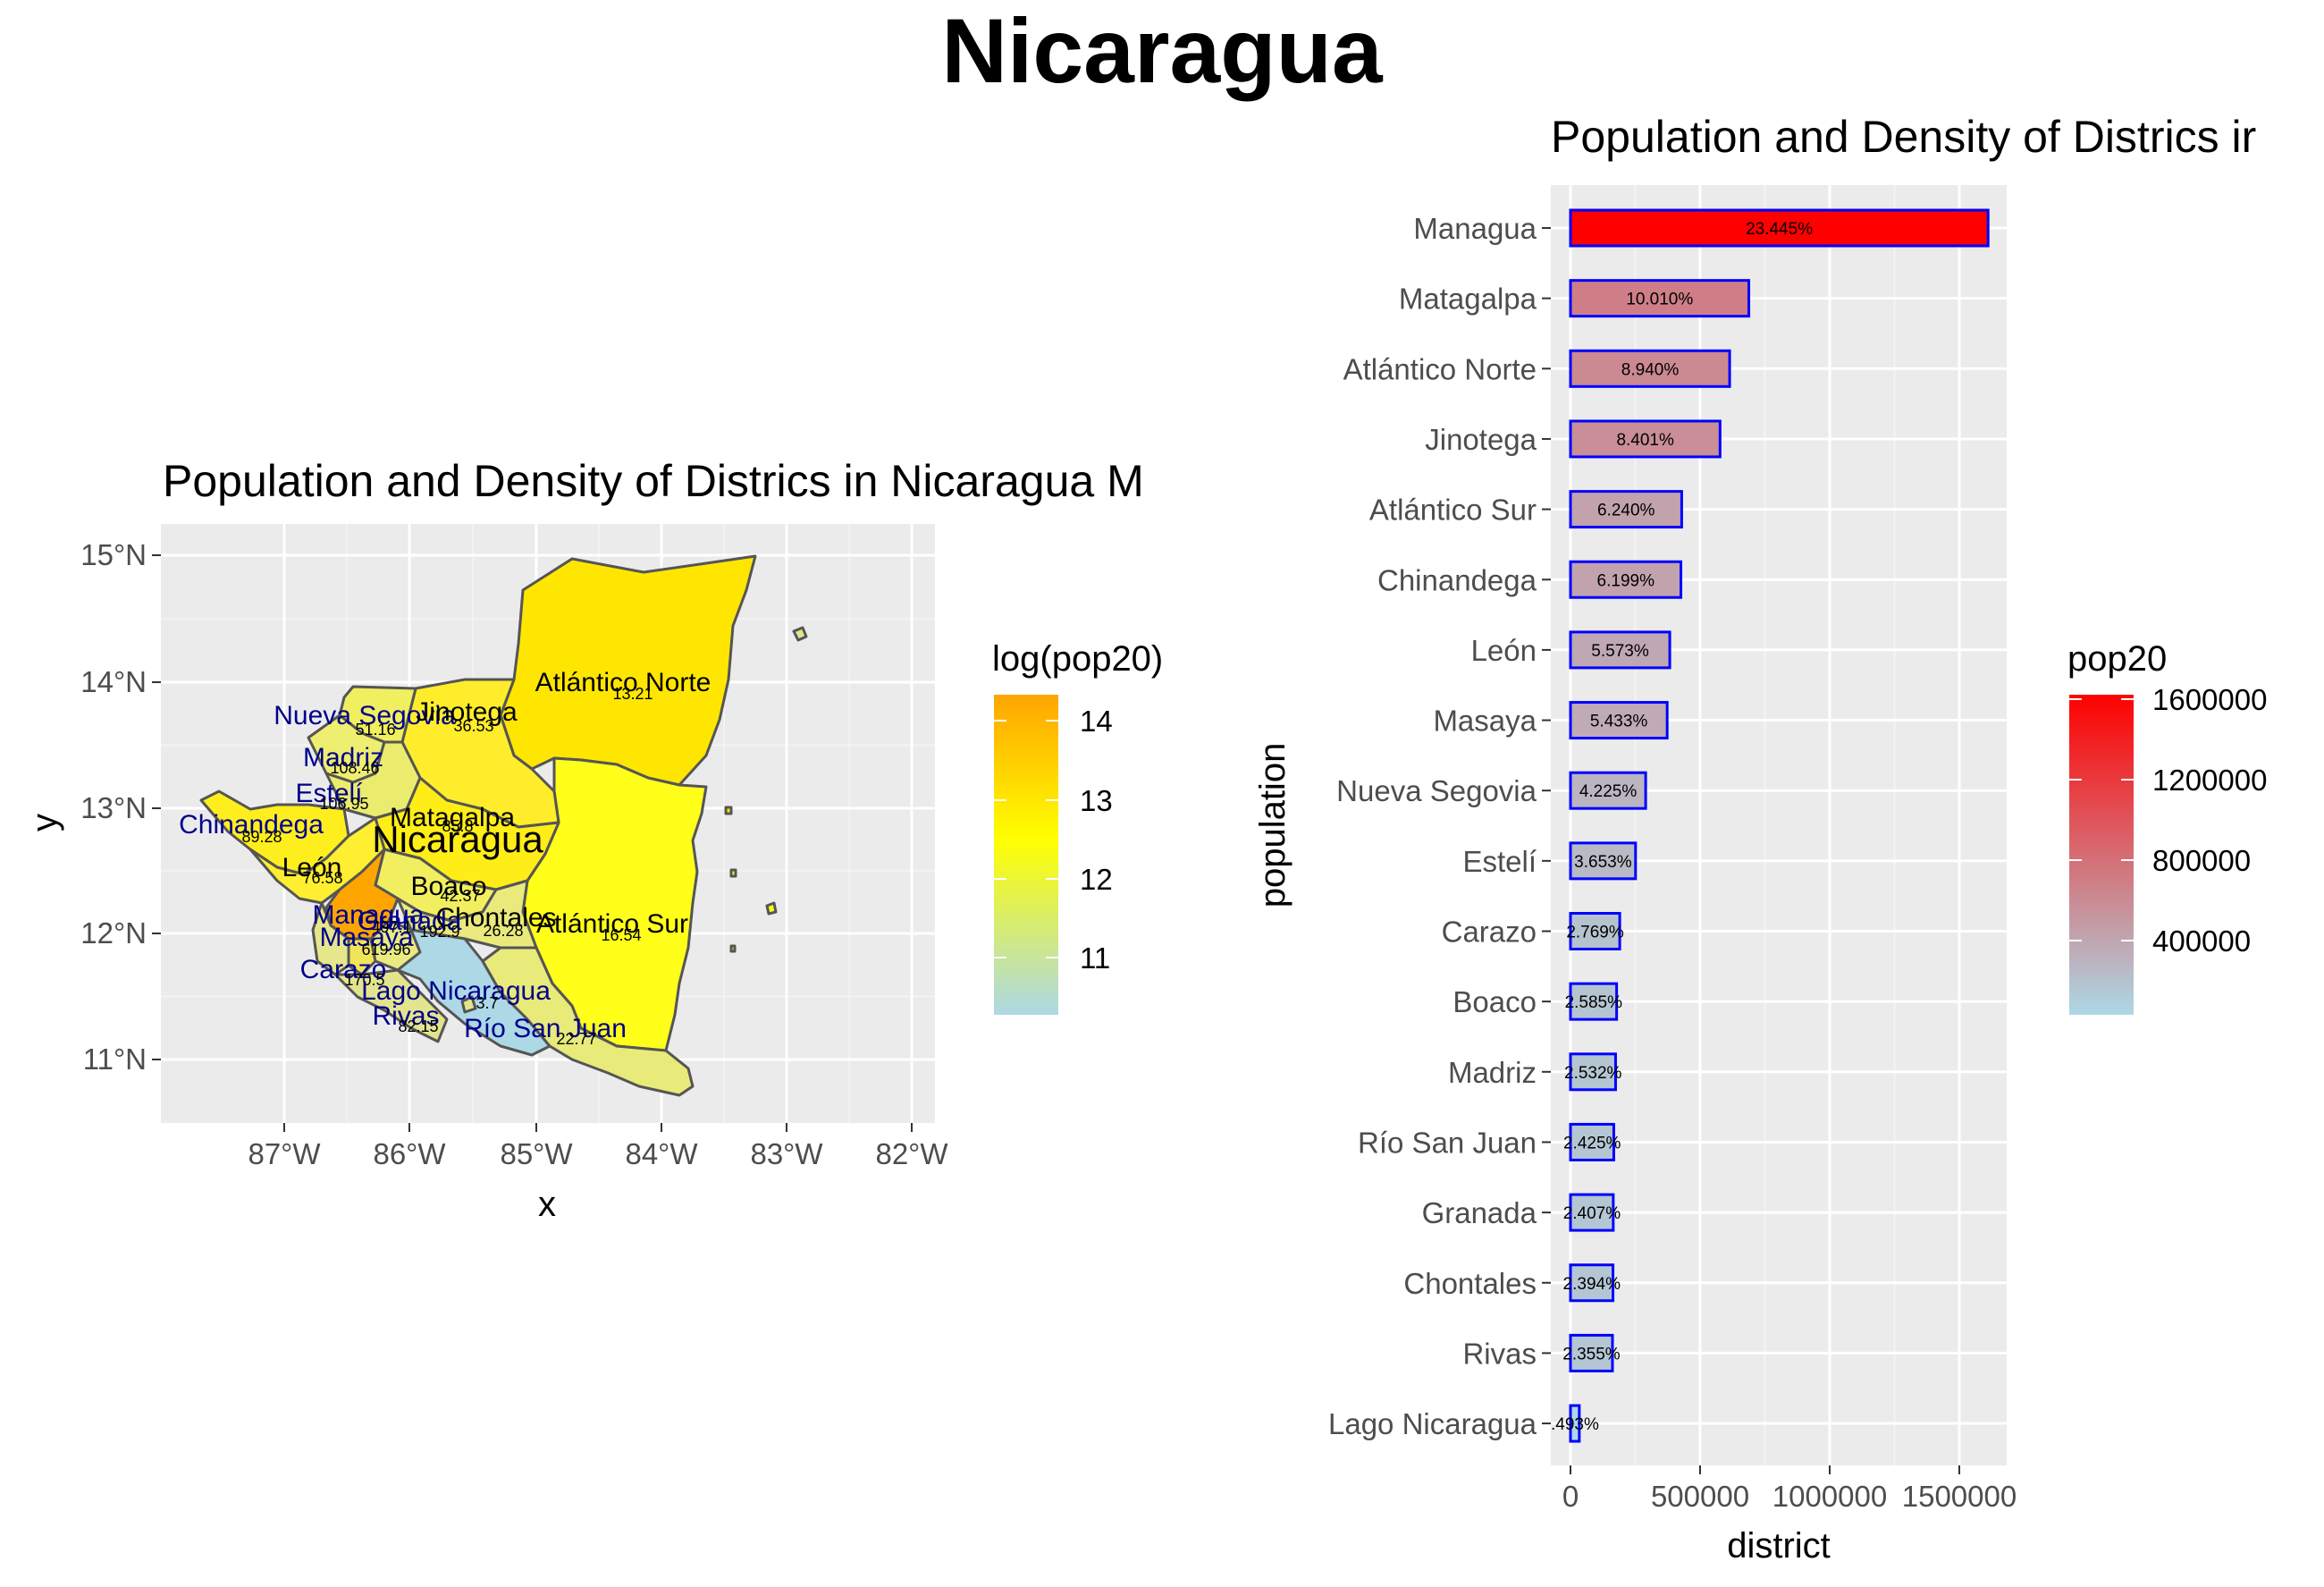 This screenshot has height=1587, width=2324. I want to click on bar-value-label: 2.769%, so click(1595, 933).